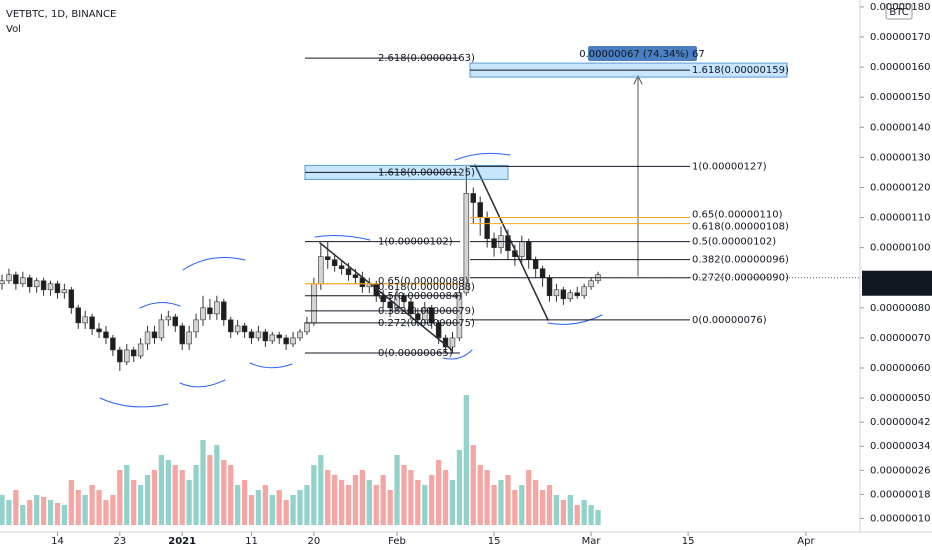 The image size is (932, 550). What do you see at coordinates (894, 289) in the screenshot?
I see `countdown: 02:34:21` at bounding box center [894, 289].